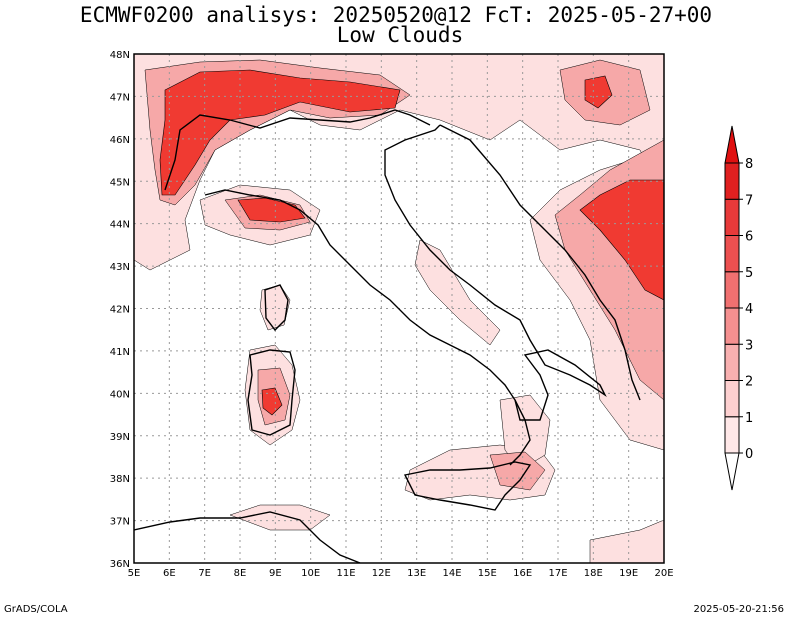 Image resolution: width=800 pixels, height=618 pixels. Describe the element at coordinates (275, 573) in the screenshot. I see `lon-label: 9E` at that location.